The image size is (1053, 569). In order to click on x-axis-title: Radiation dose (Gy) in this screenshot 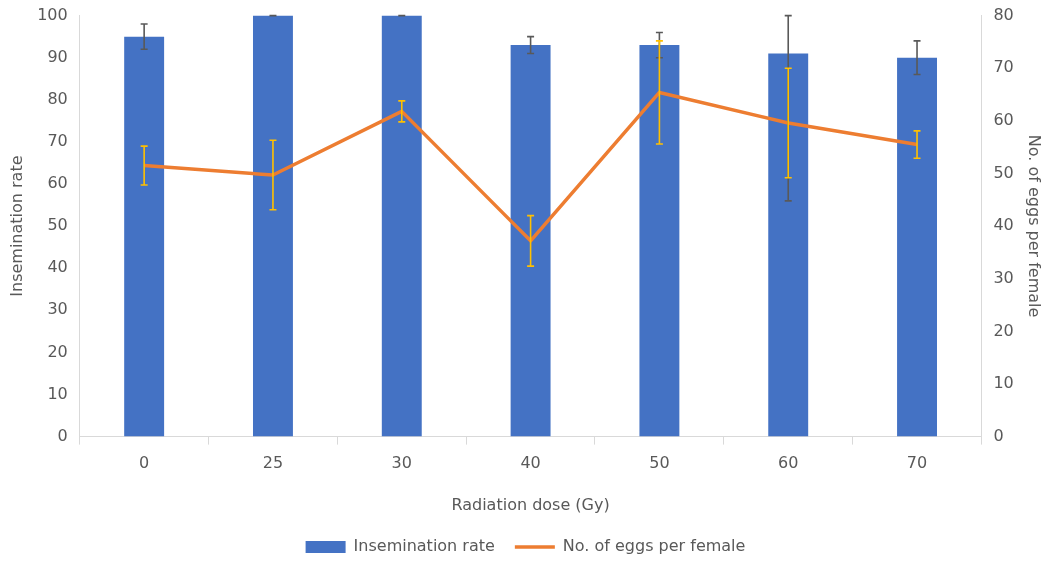, I will do `click(530, 504)`.